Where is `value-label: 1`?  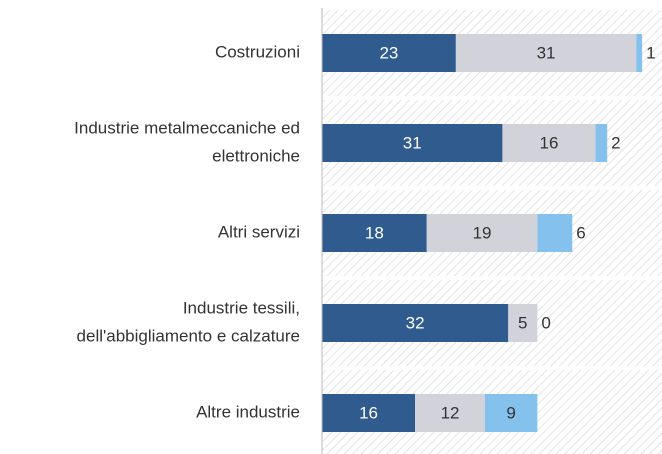
value-label: 1 is located at coordinates (650, 52).